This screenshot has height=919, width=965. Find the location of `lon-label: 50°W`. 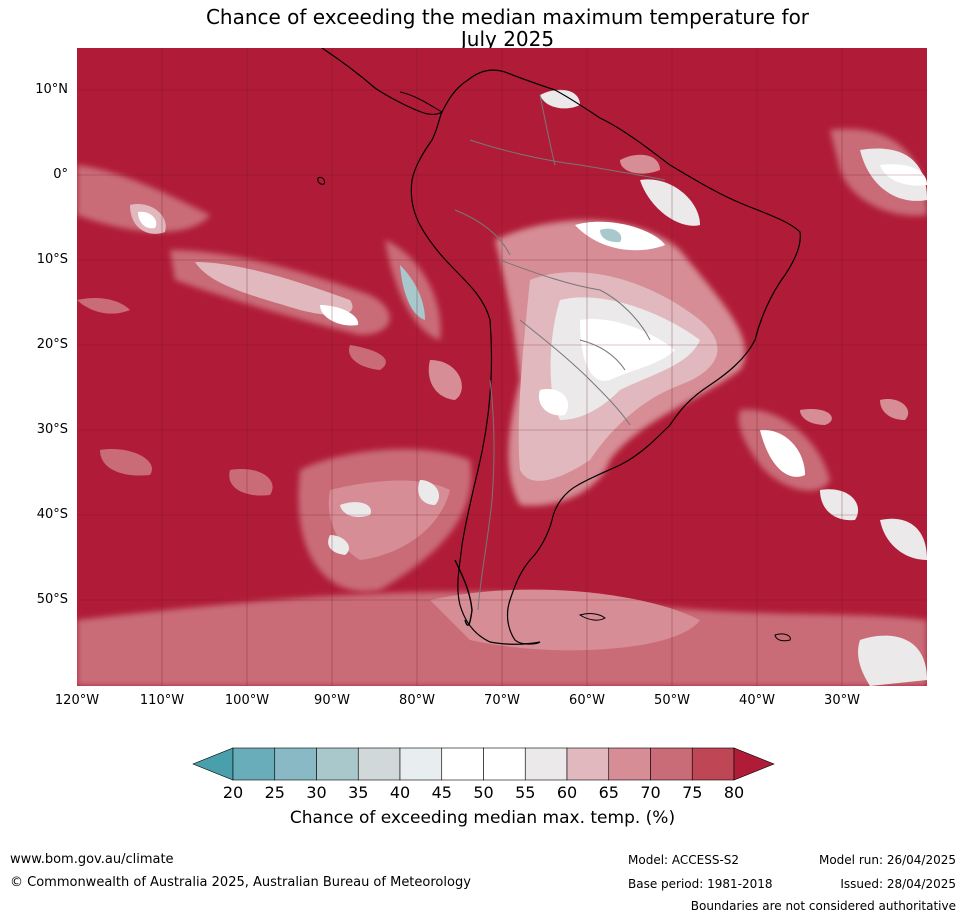

lon-label: 50°W is located at coordinates (672, 700).